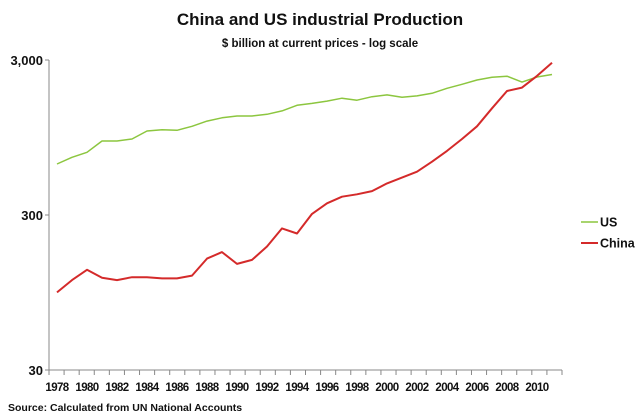 The width and height of the screenshot is (640, 418). I want to click on chart-subtitle: $ billion at current prices - log scale, so click(320, 44).